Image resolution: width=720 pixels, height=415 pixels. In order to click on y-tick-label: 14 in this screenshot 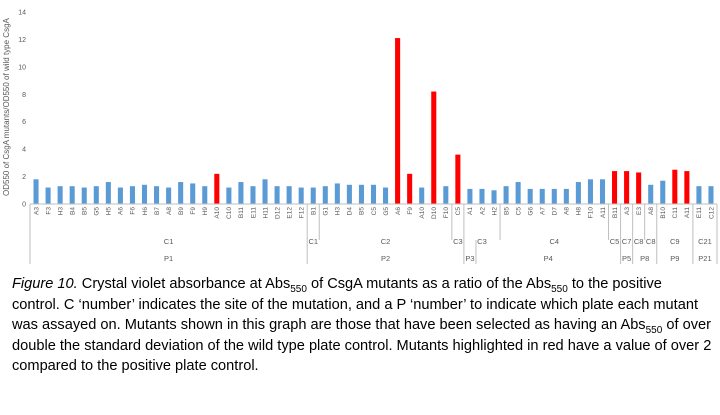, I will do `click(22, 13)`.